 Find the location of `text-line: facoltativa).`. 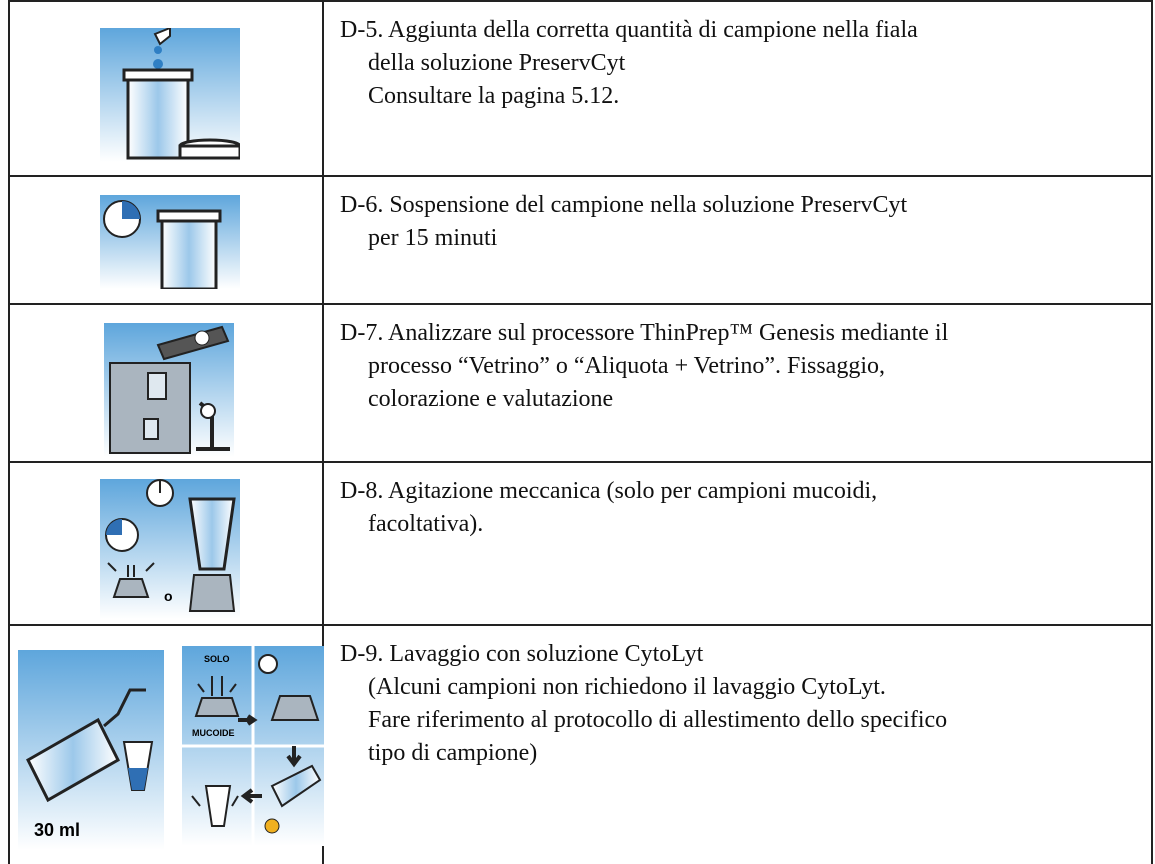

text-line: facoltativa). is located at coordinates (426, 524).